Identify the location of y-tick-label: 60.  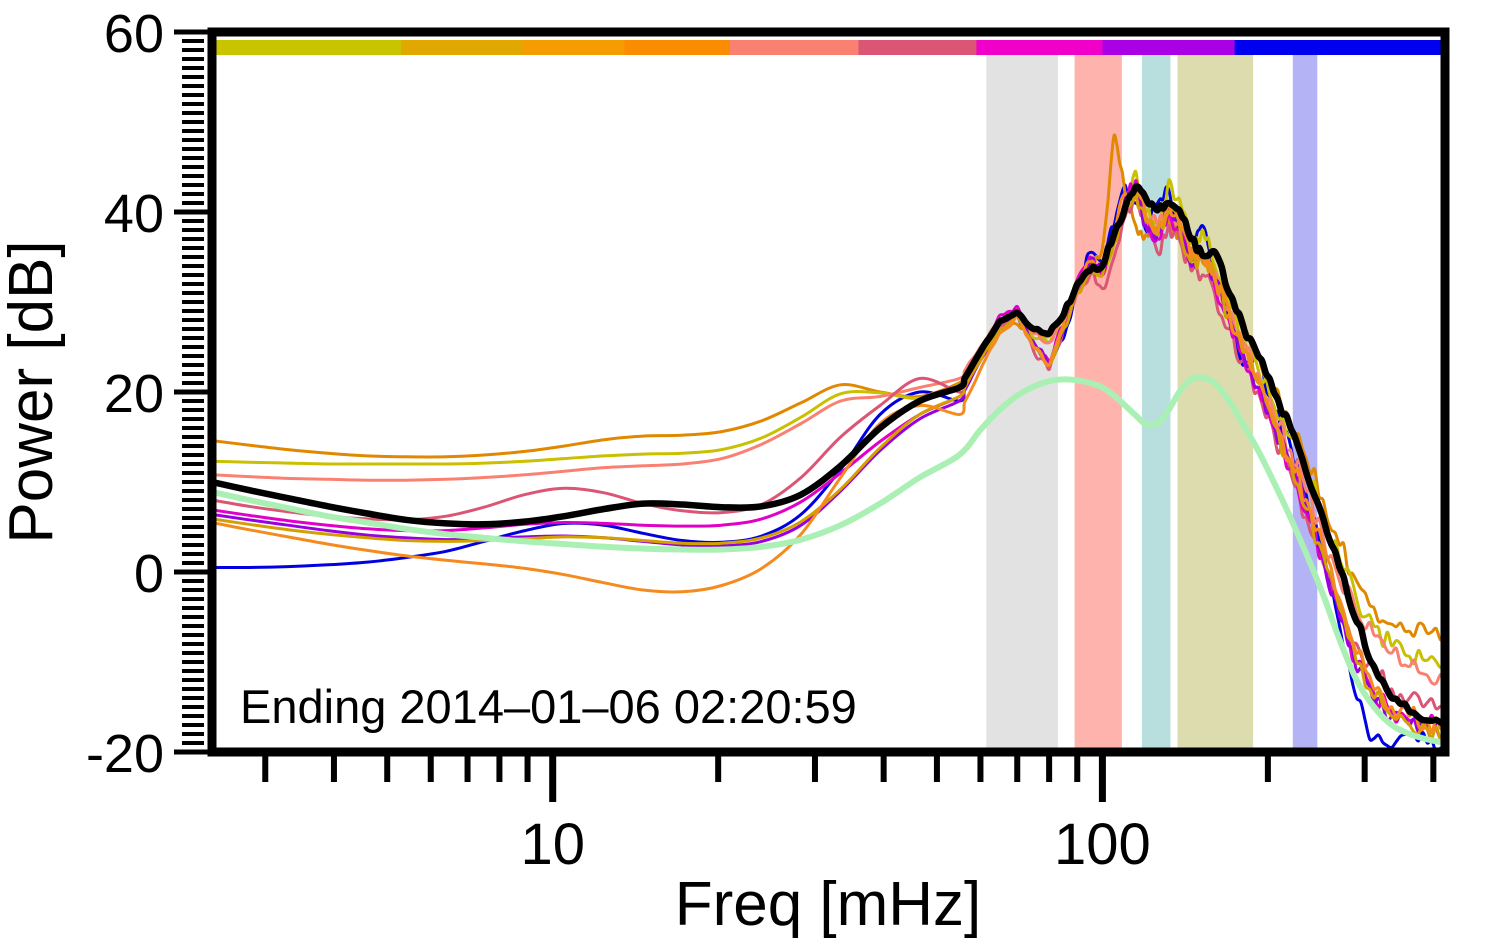
(134, 34).